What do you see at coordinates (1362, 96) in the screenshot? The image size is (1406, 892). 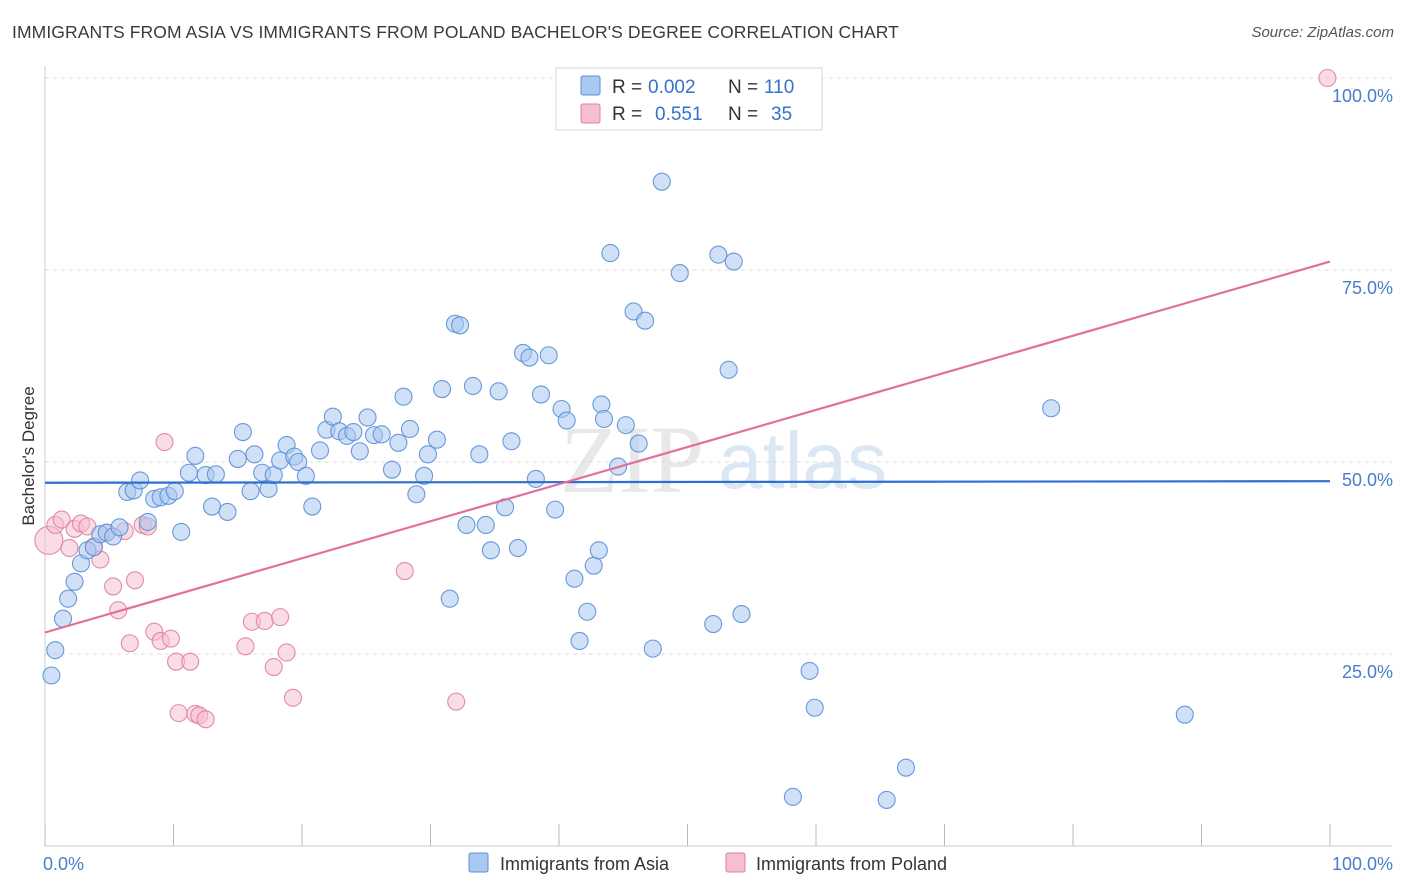 I see `y-tick-label-3: 100.0%` at bounding box center [1362, 96].